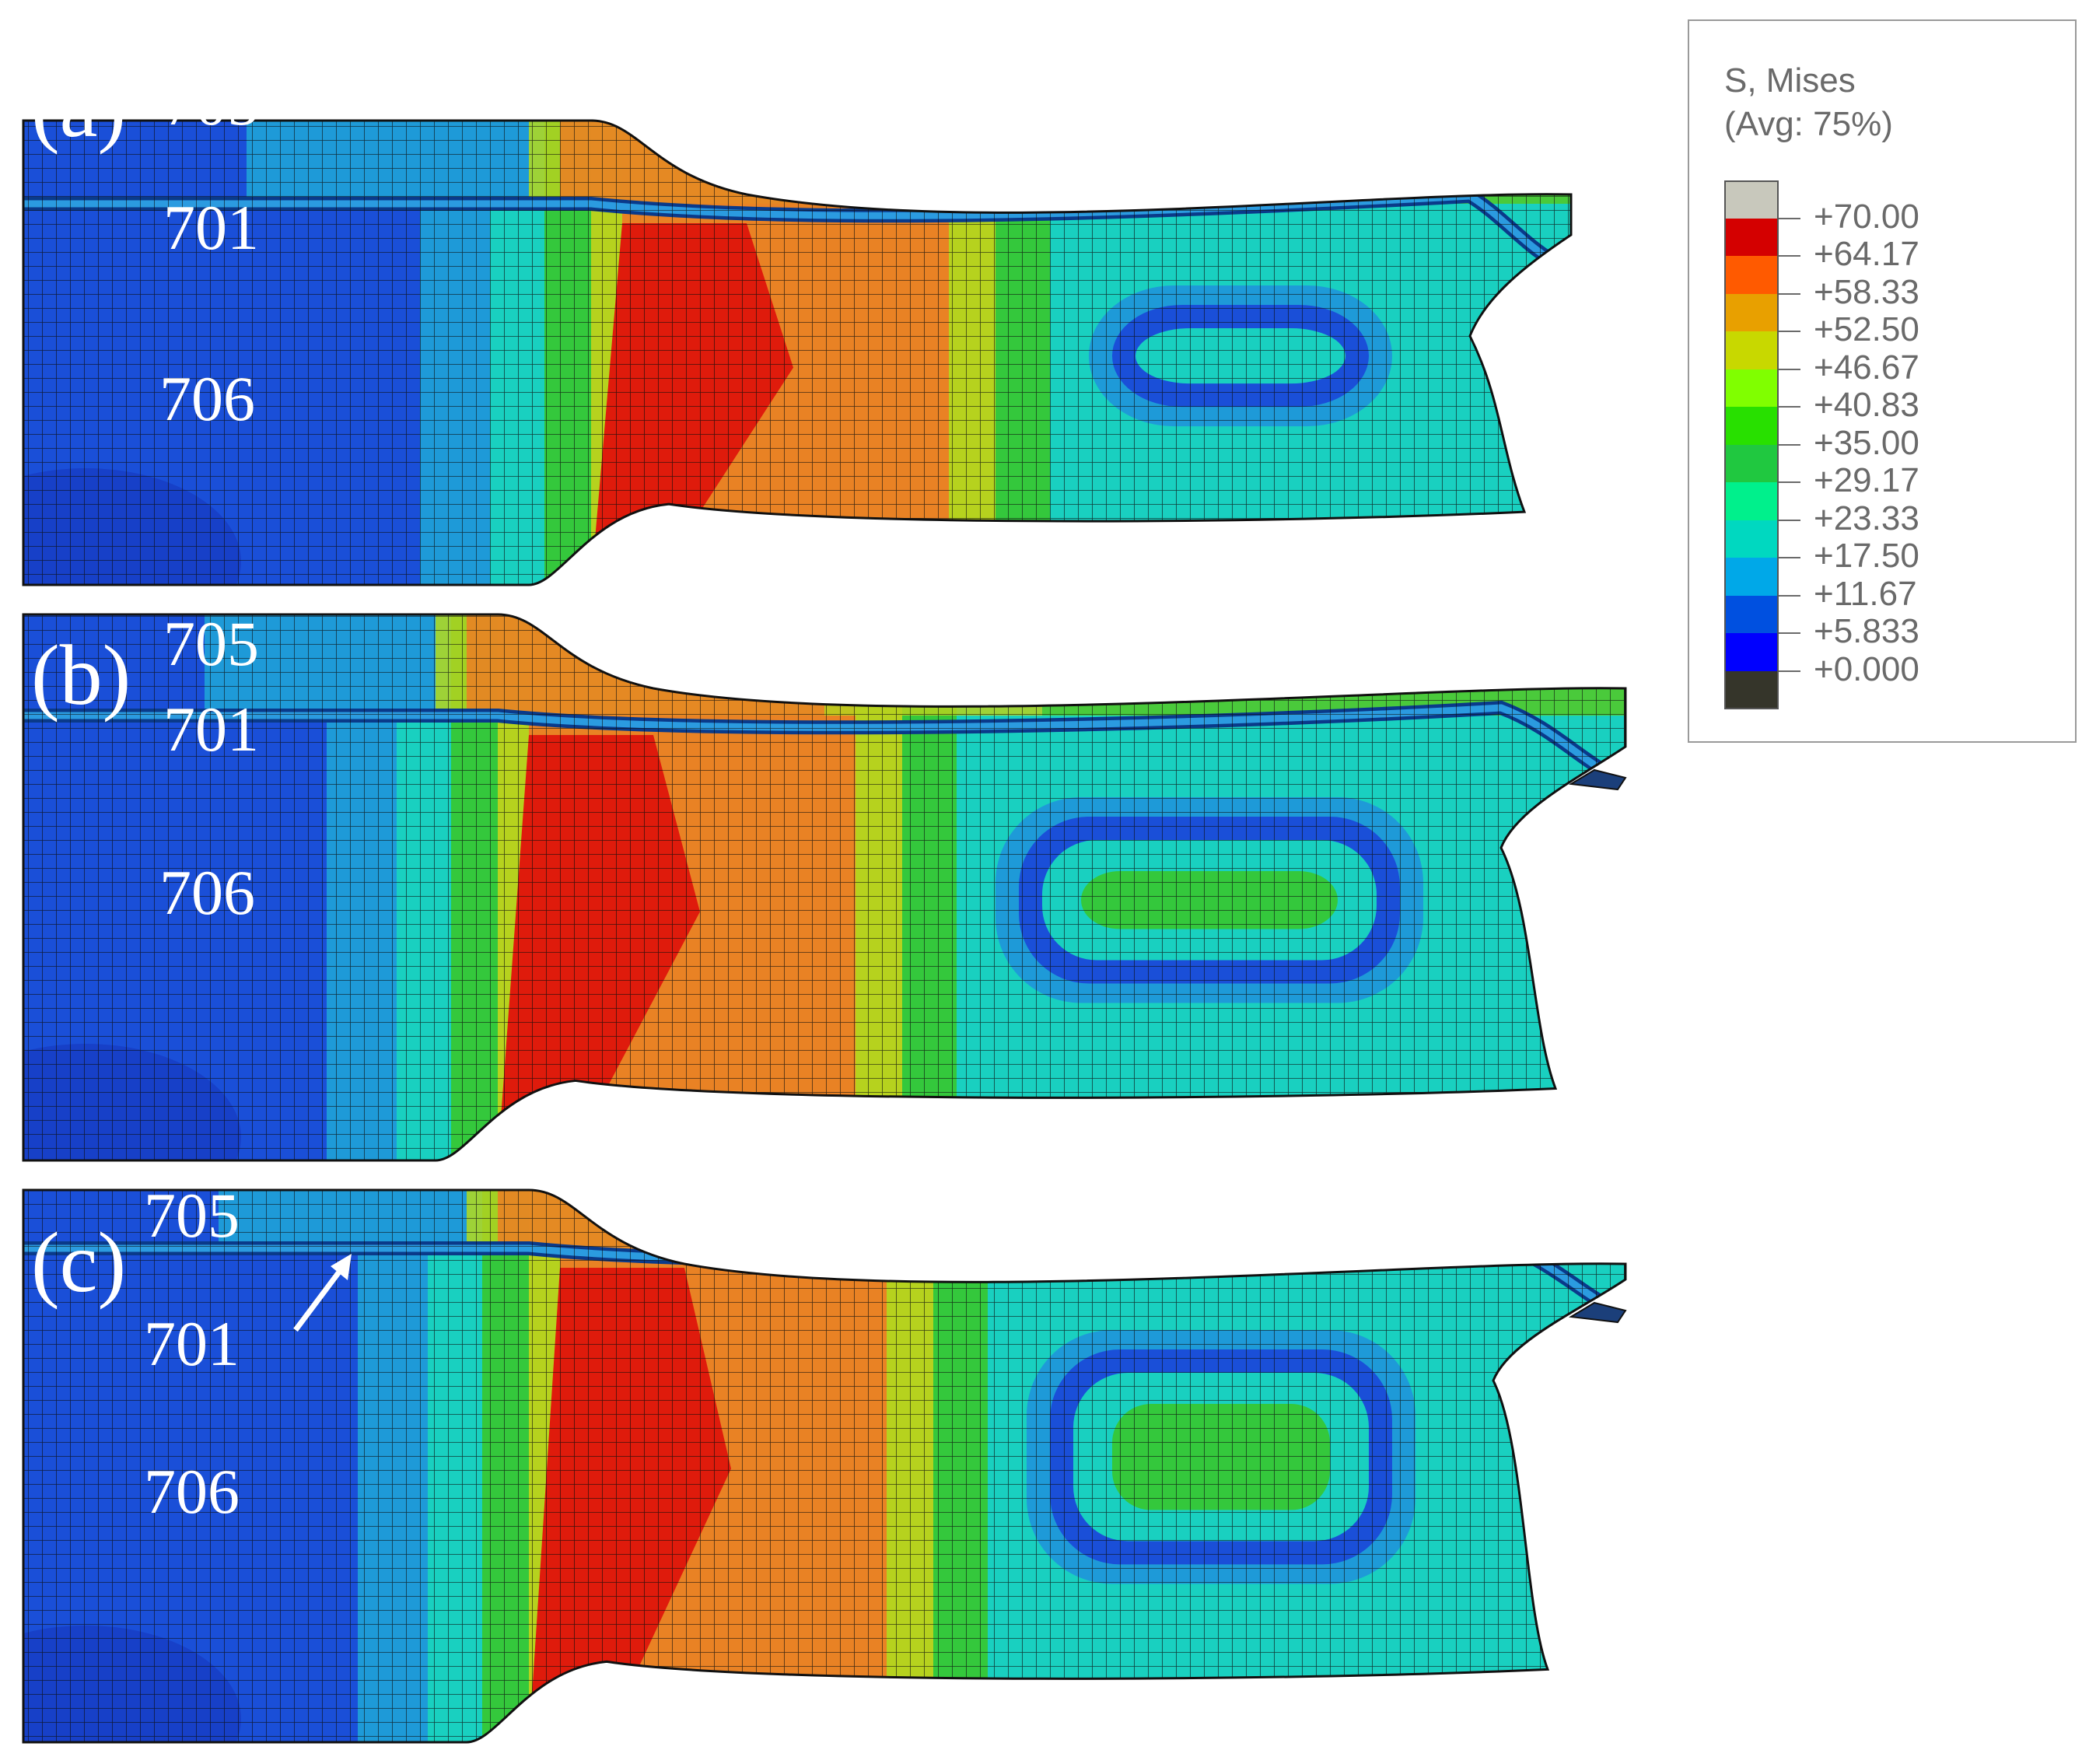 This screenshot has height=1764, width=2096. I want to click on arrow-head, so click(341, 1267).